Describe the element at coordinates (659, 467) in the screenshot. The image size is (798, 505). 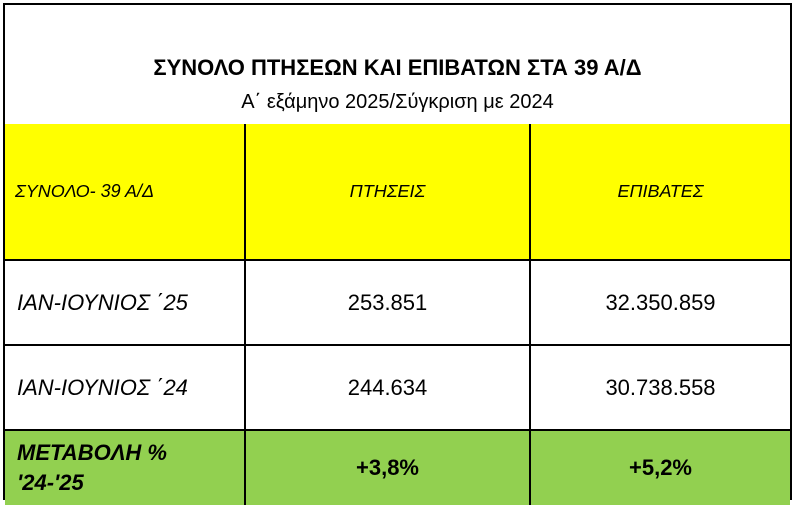
I see `passengers-change: +5,2%` at that location.